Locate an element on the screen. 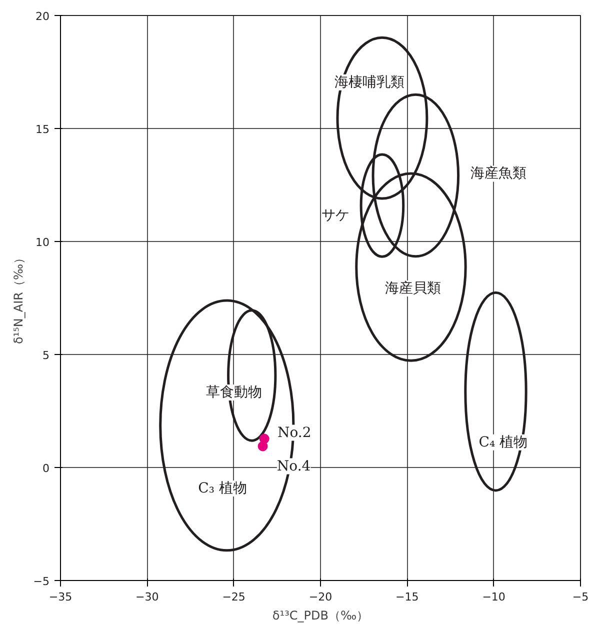 This screenshot has height=644, width=604. x-tick-label: −10 is located at coordinates (494, 597).